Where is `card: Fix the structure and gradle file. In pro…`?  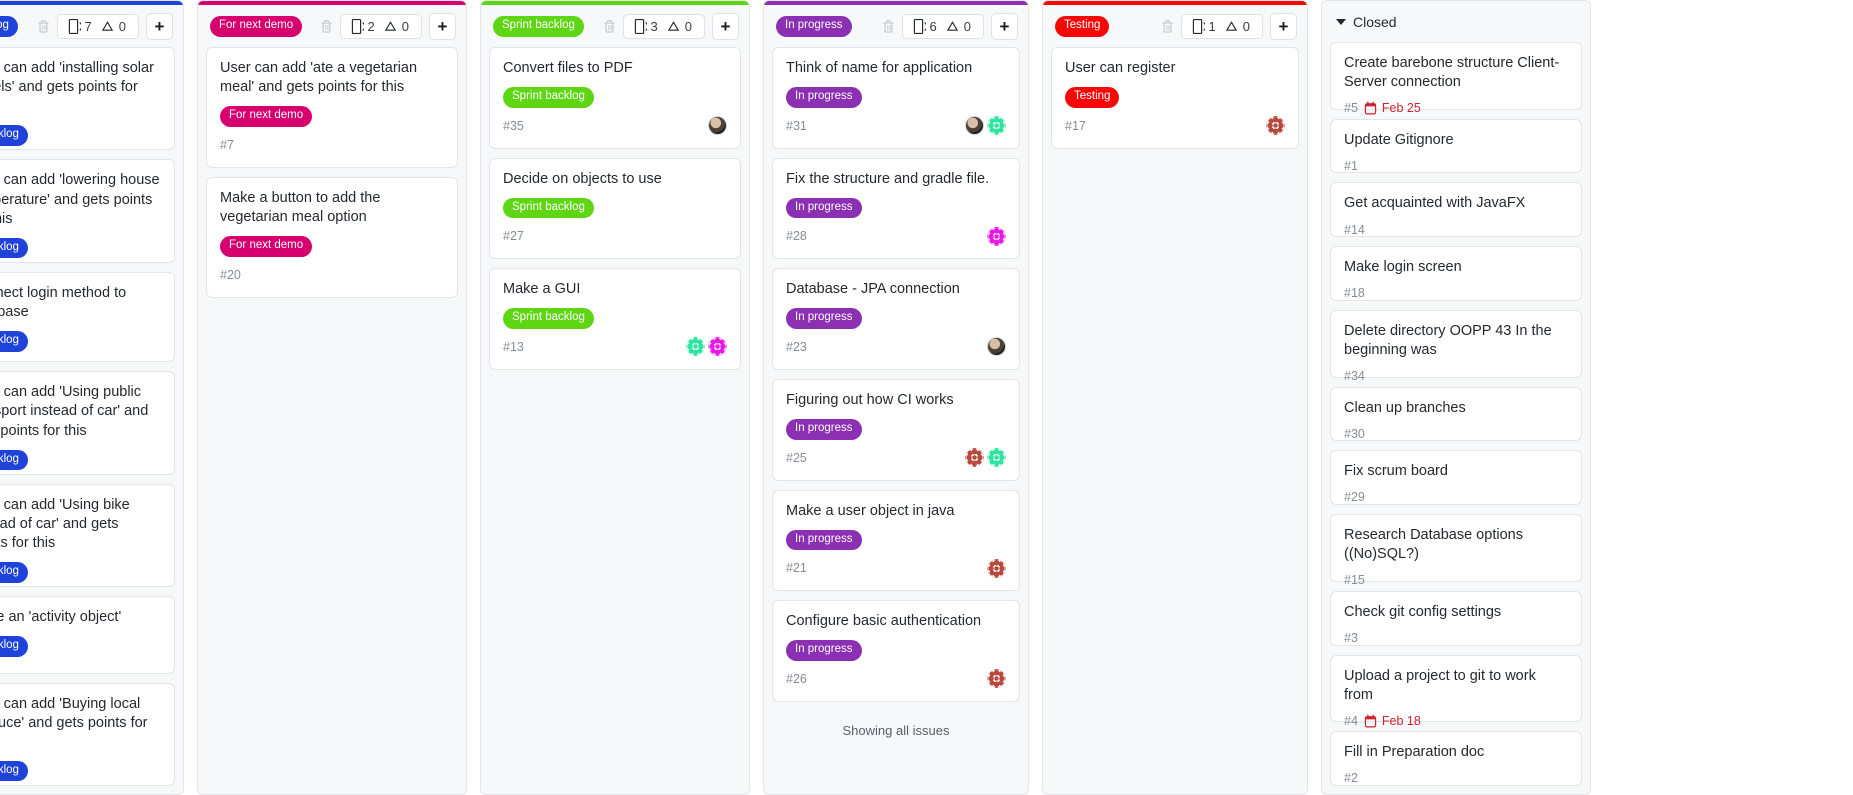
card: Fix the structure and gradle file. In pro… is located at coordinates (896, 208).